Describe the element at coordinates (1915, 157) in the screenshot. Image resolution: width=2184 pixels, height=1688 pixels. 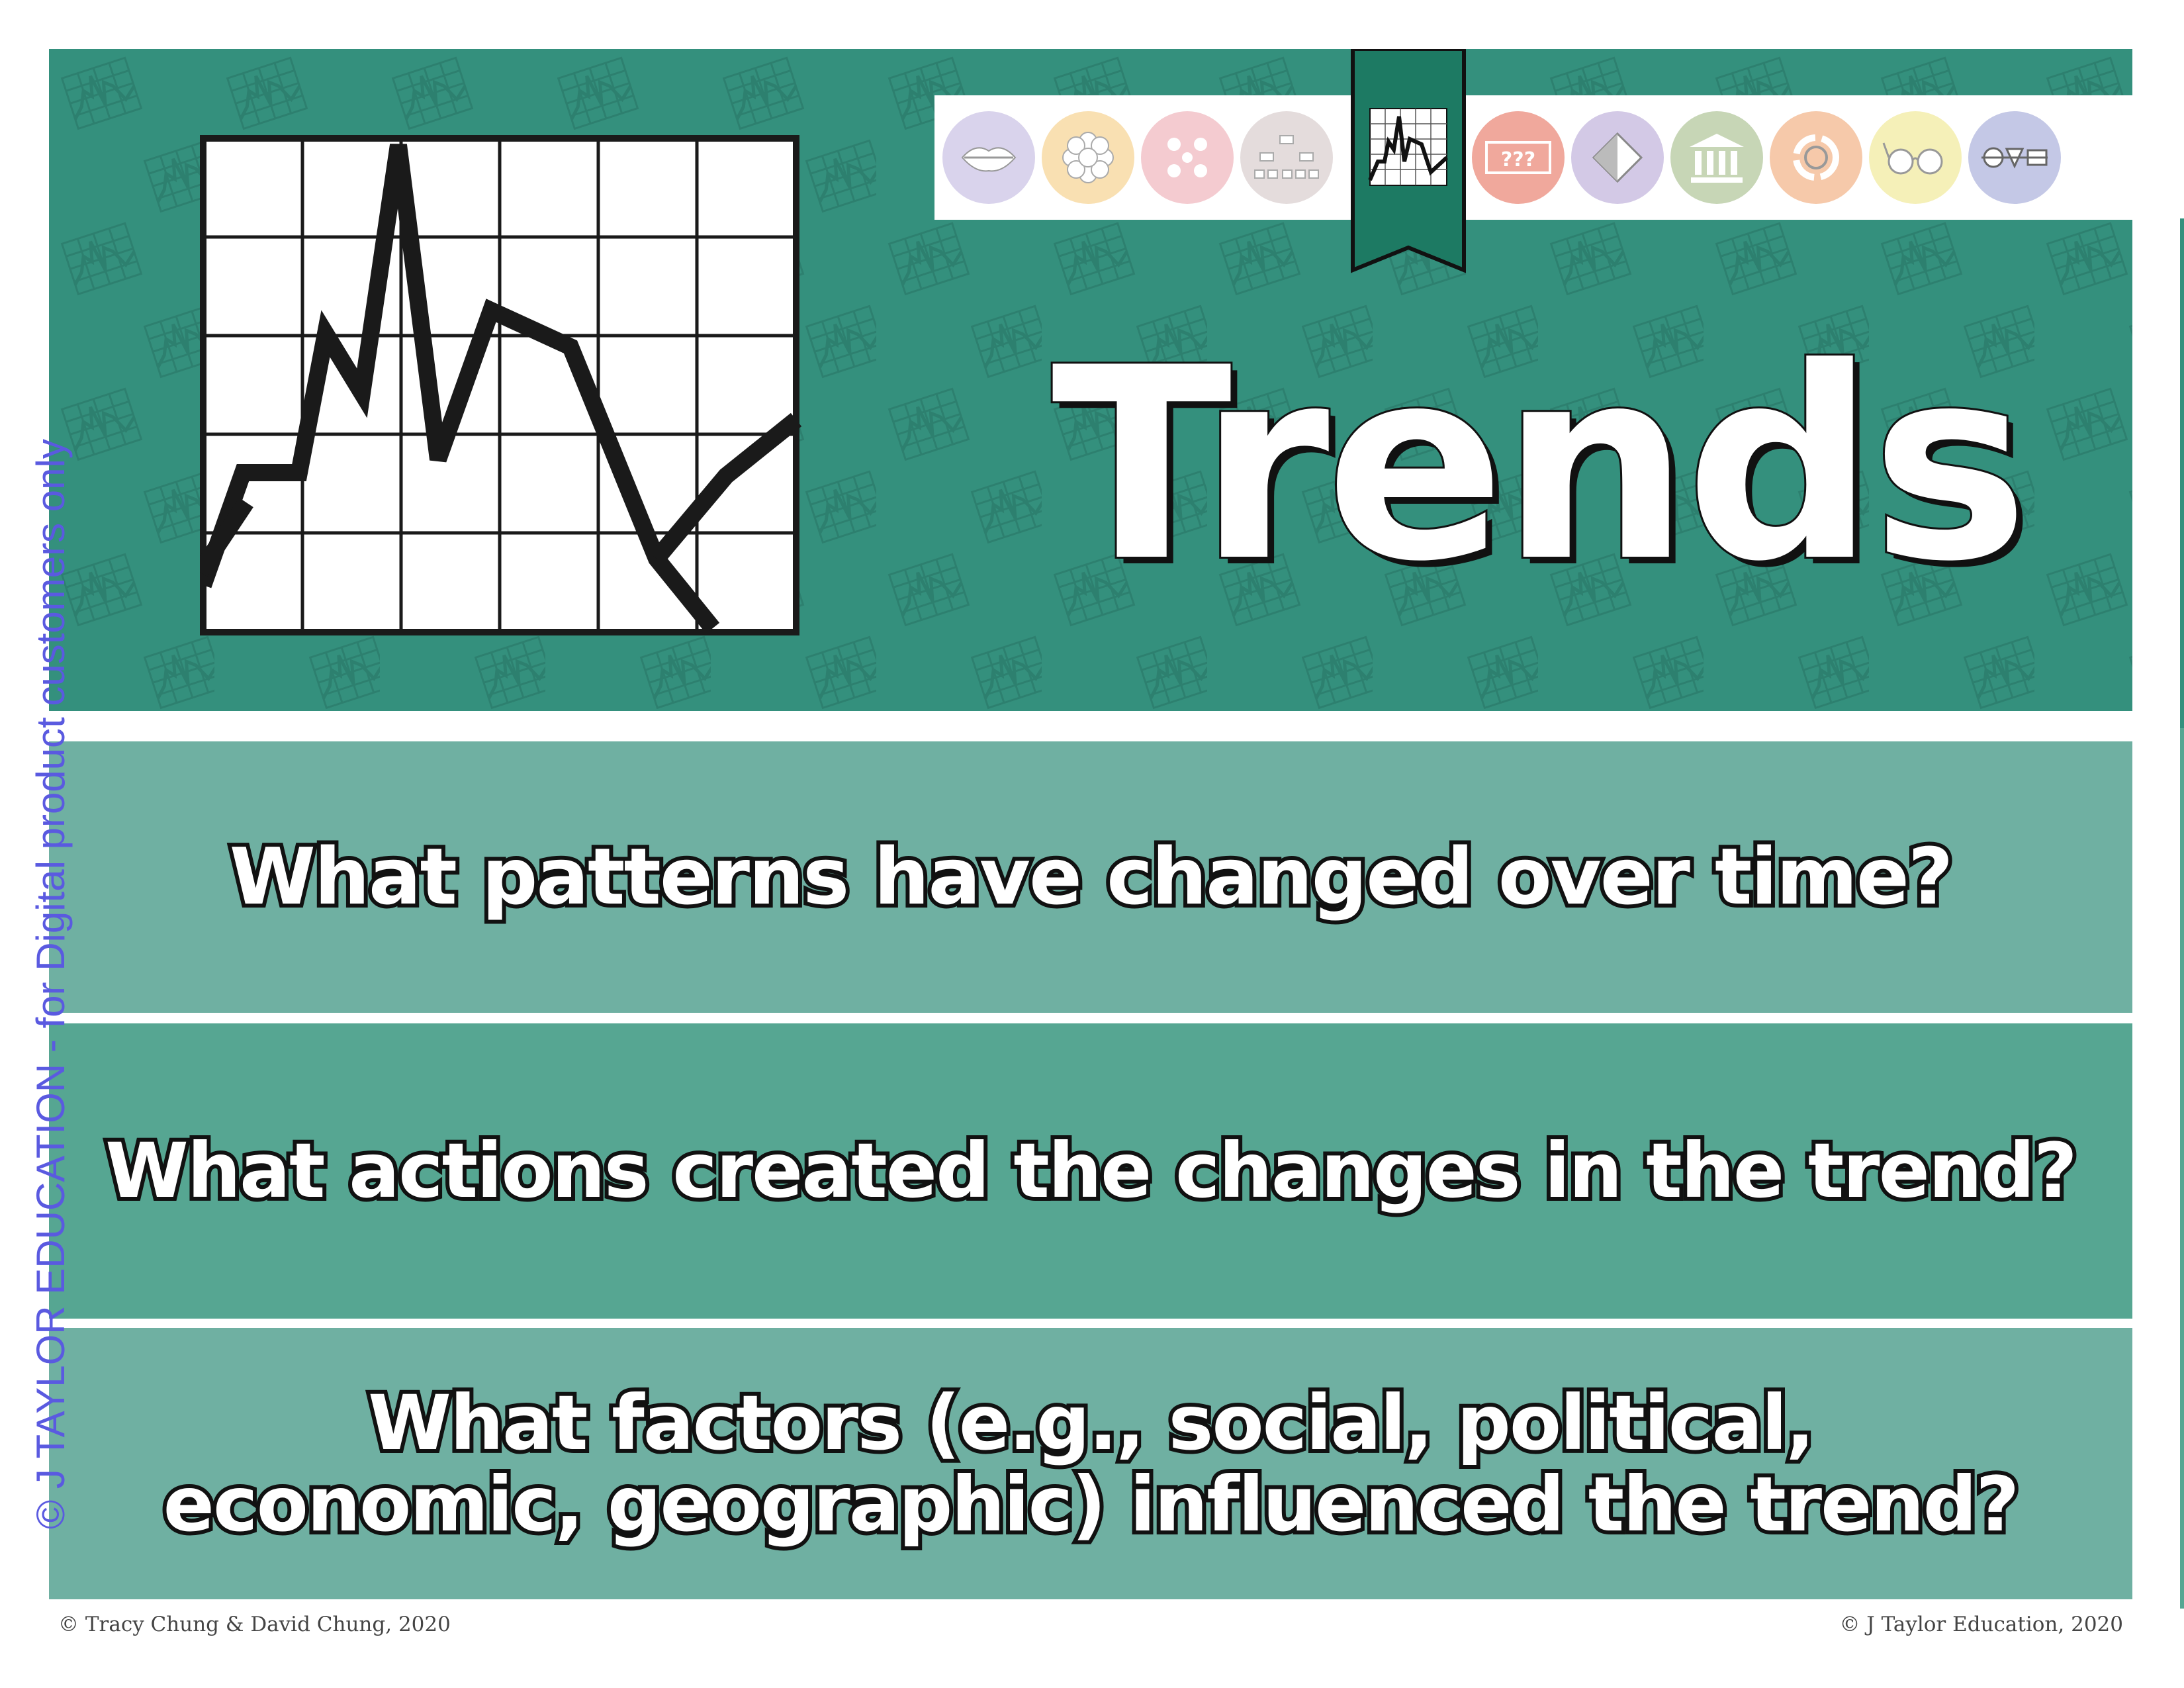
I see `glasses-icon` at that location.